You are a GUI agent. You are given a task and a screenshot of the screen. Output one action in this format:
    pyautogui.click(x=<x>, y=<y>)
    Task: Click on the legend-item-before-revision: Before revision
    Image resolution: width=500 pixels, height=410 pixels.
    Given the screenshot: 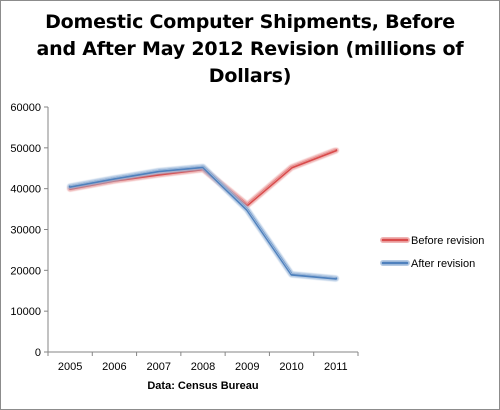 What is the action you would take?
    pyautogui.click(x=432, y=241)
    